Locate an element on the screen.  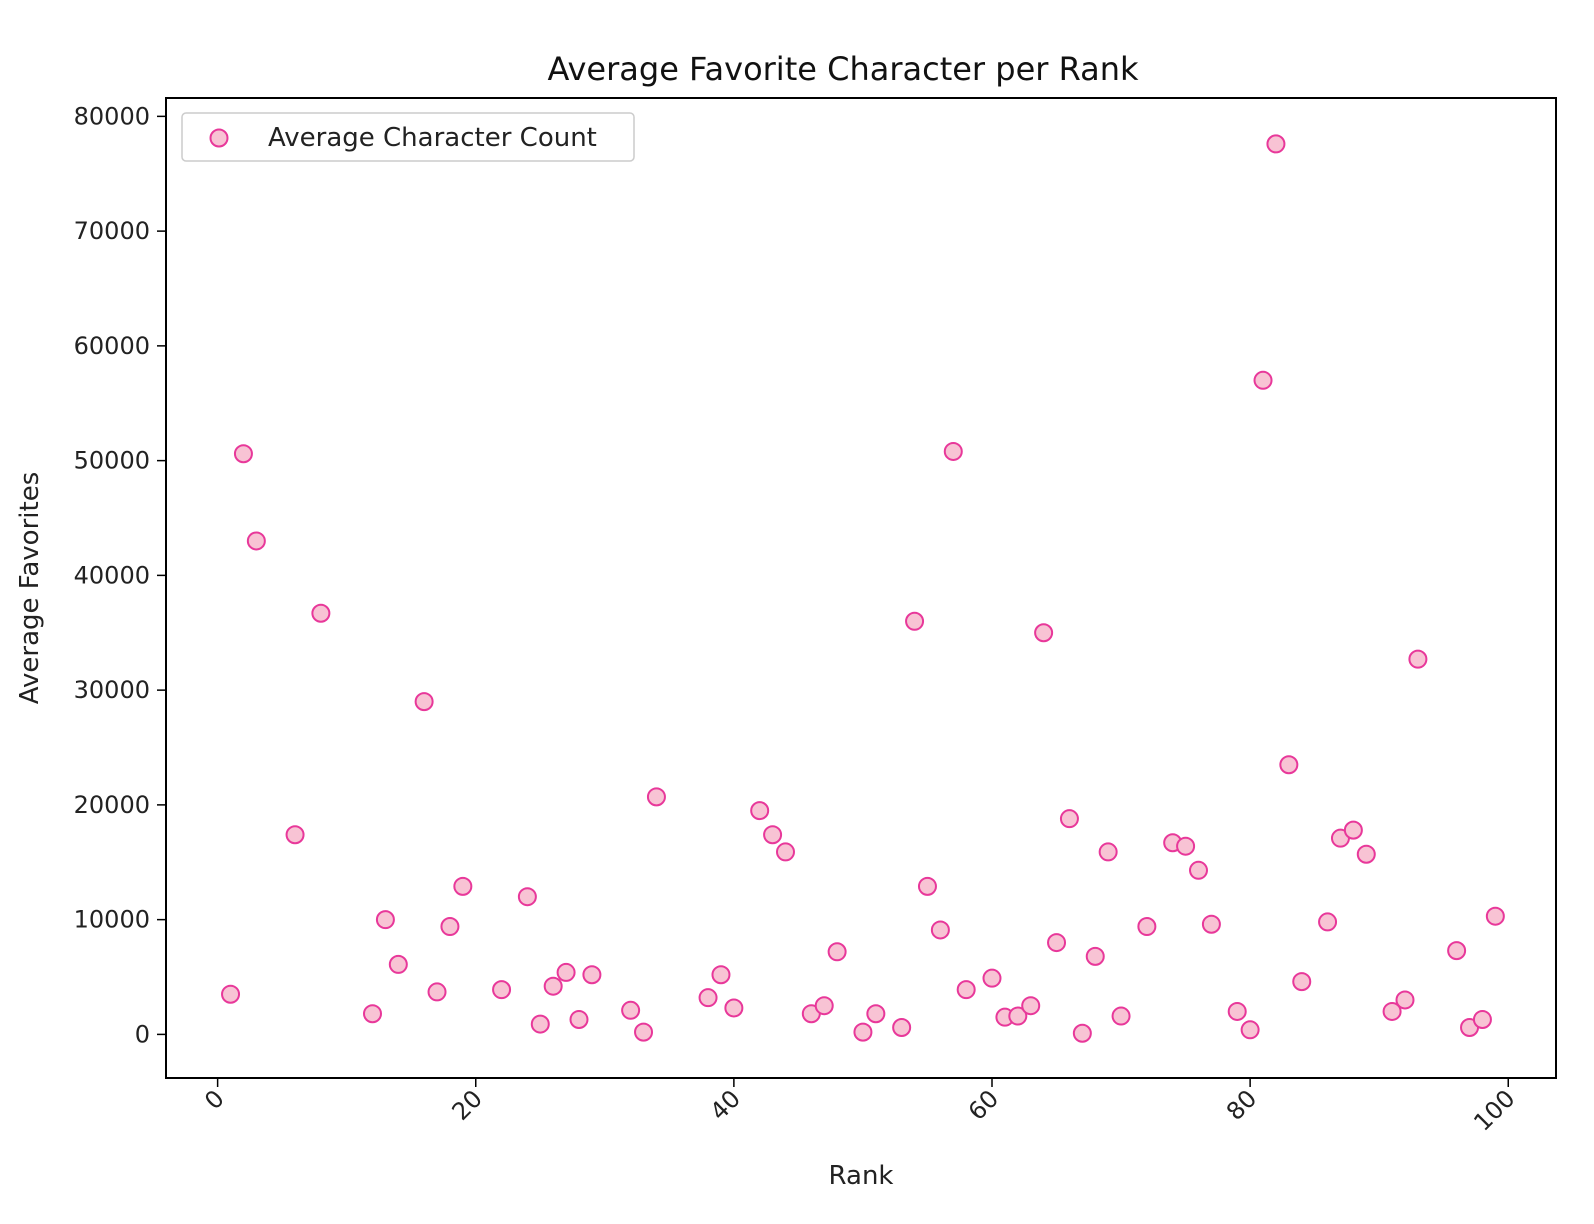
y-tick-label: 10000 is located at coordinates (112, 920).